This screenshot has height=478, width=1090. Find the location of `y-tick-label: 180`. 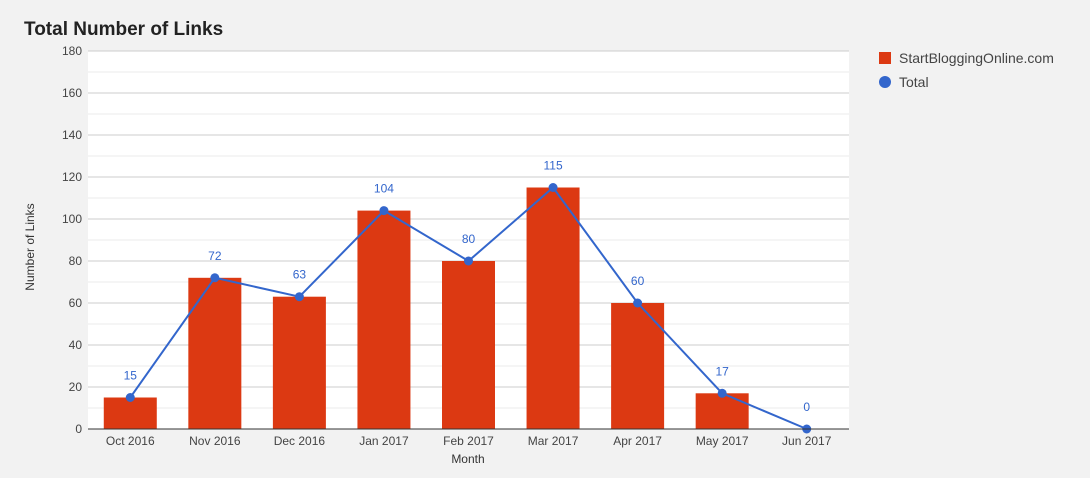

y-tick-label: 180 is located at coordinates (72, 51).